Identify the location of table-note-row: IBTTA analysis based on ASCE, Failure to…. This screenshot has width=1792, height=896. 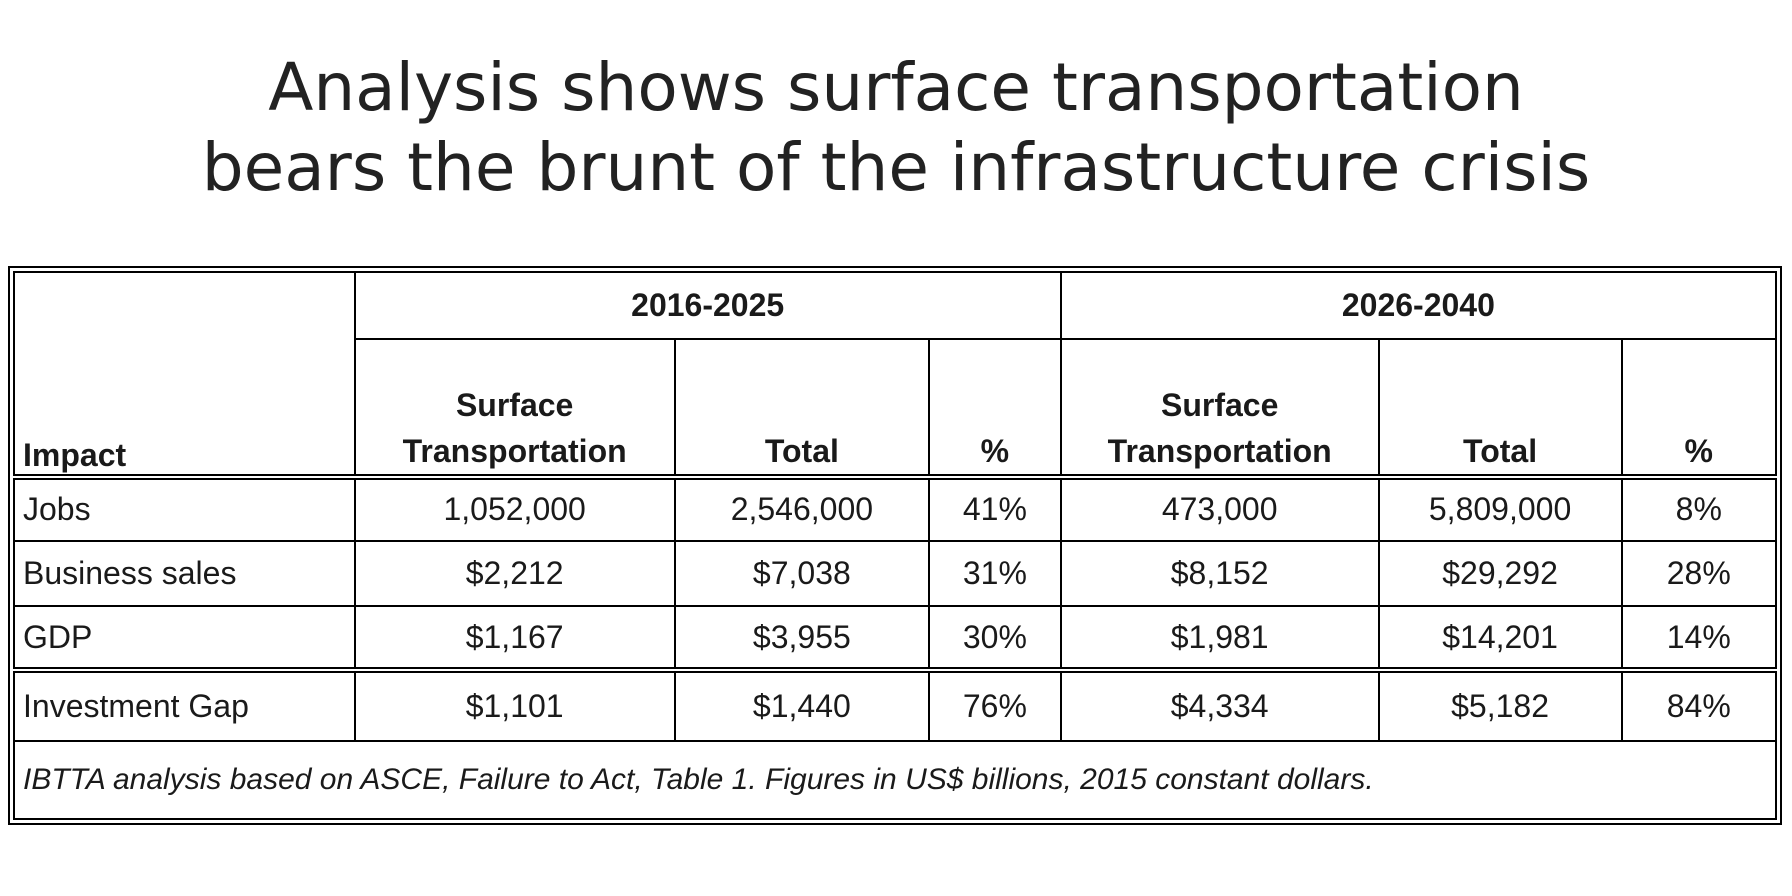
(895, 780).